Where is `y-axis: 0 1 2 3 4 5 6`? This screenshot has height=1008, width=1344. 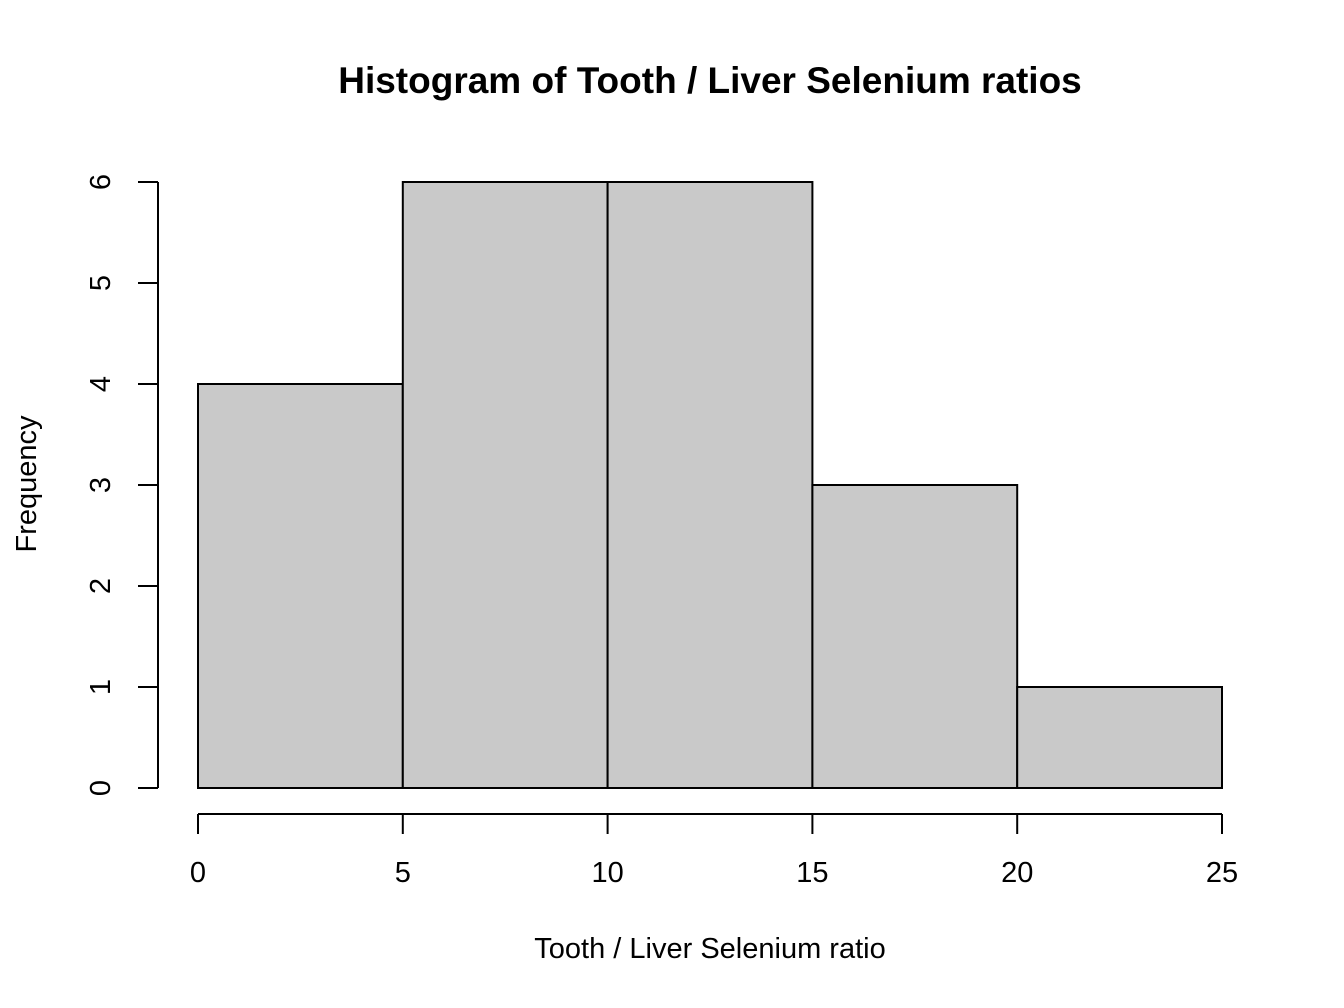 y-axis: 0 1 2 3 4 5 6 is located at coordinates (122, 485).